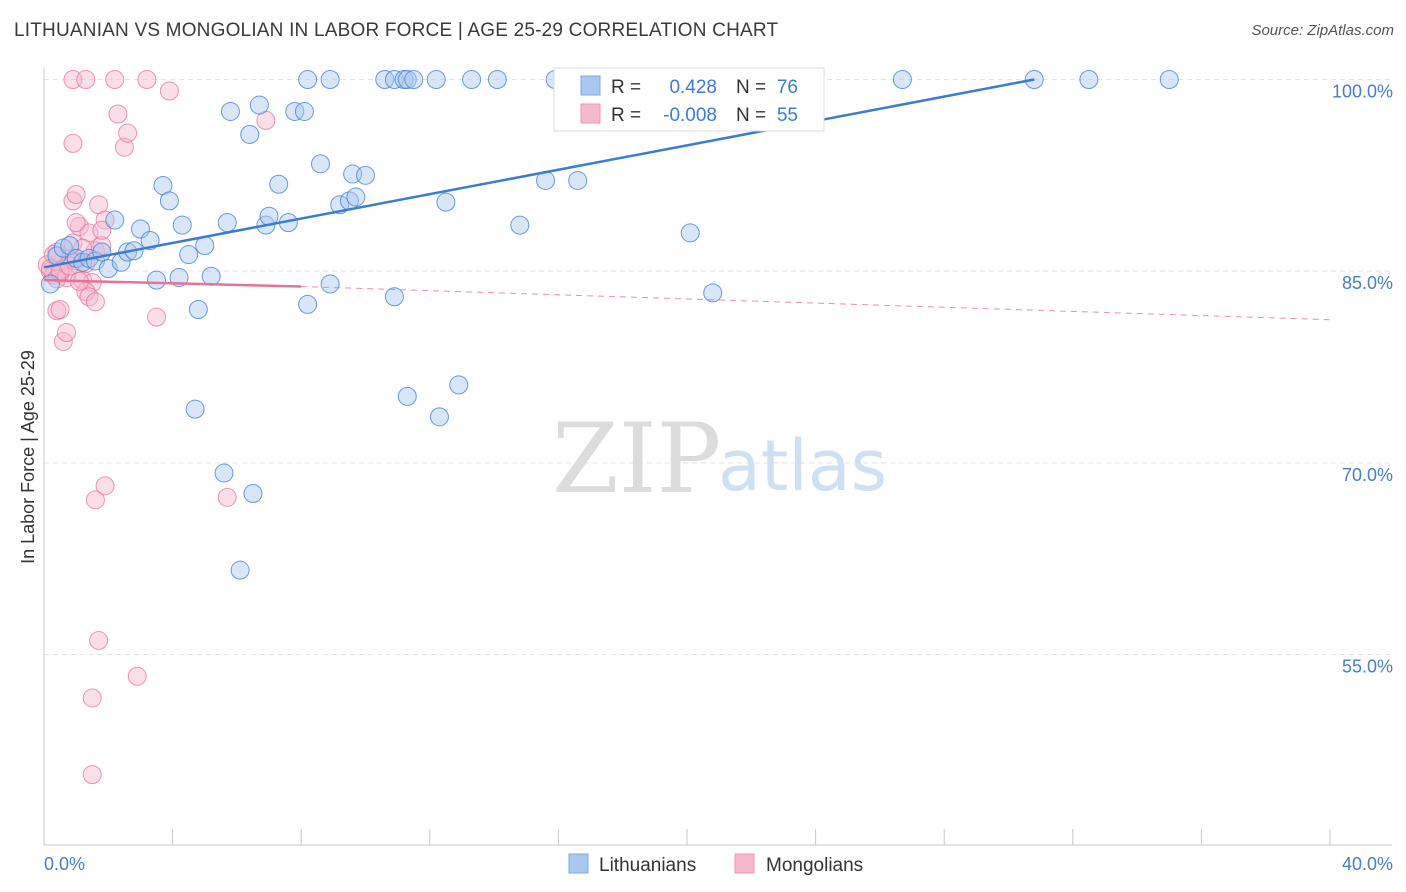 The height and width of the screenshot is (892, 1406). What do you see at coordinates (636, 459) in the screenshot?
I see `watermark-zip: ZIP` at bounding box center [636, 459].